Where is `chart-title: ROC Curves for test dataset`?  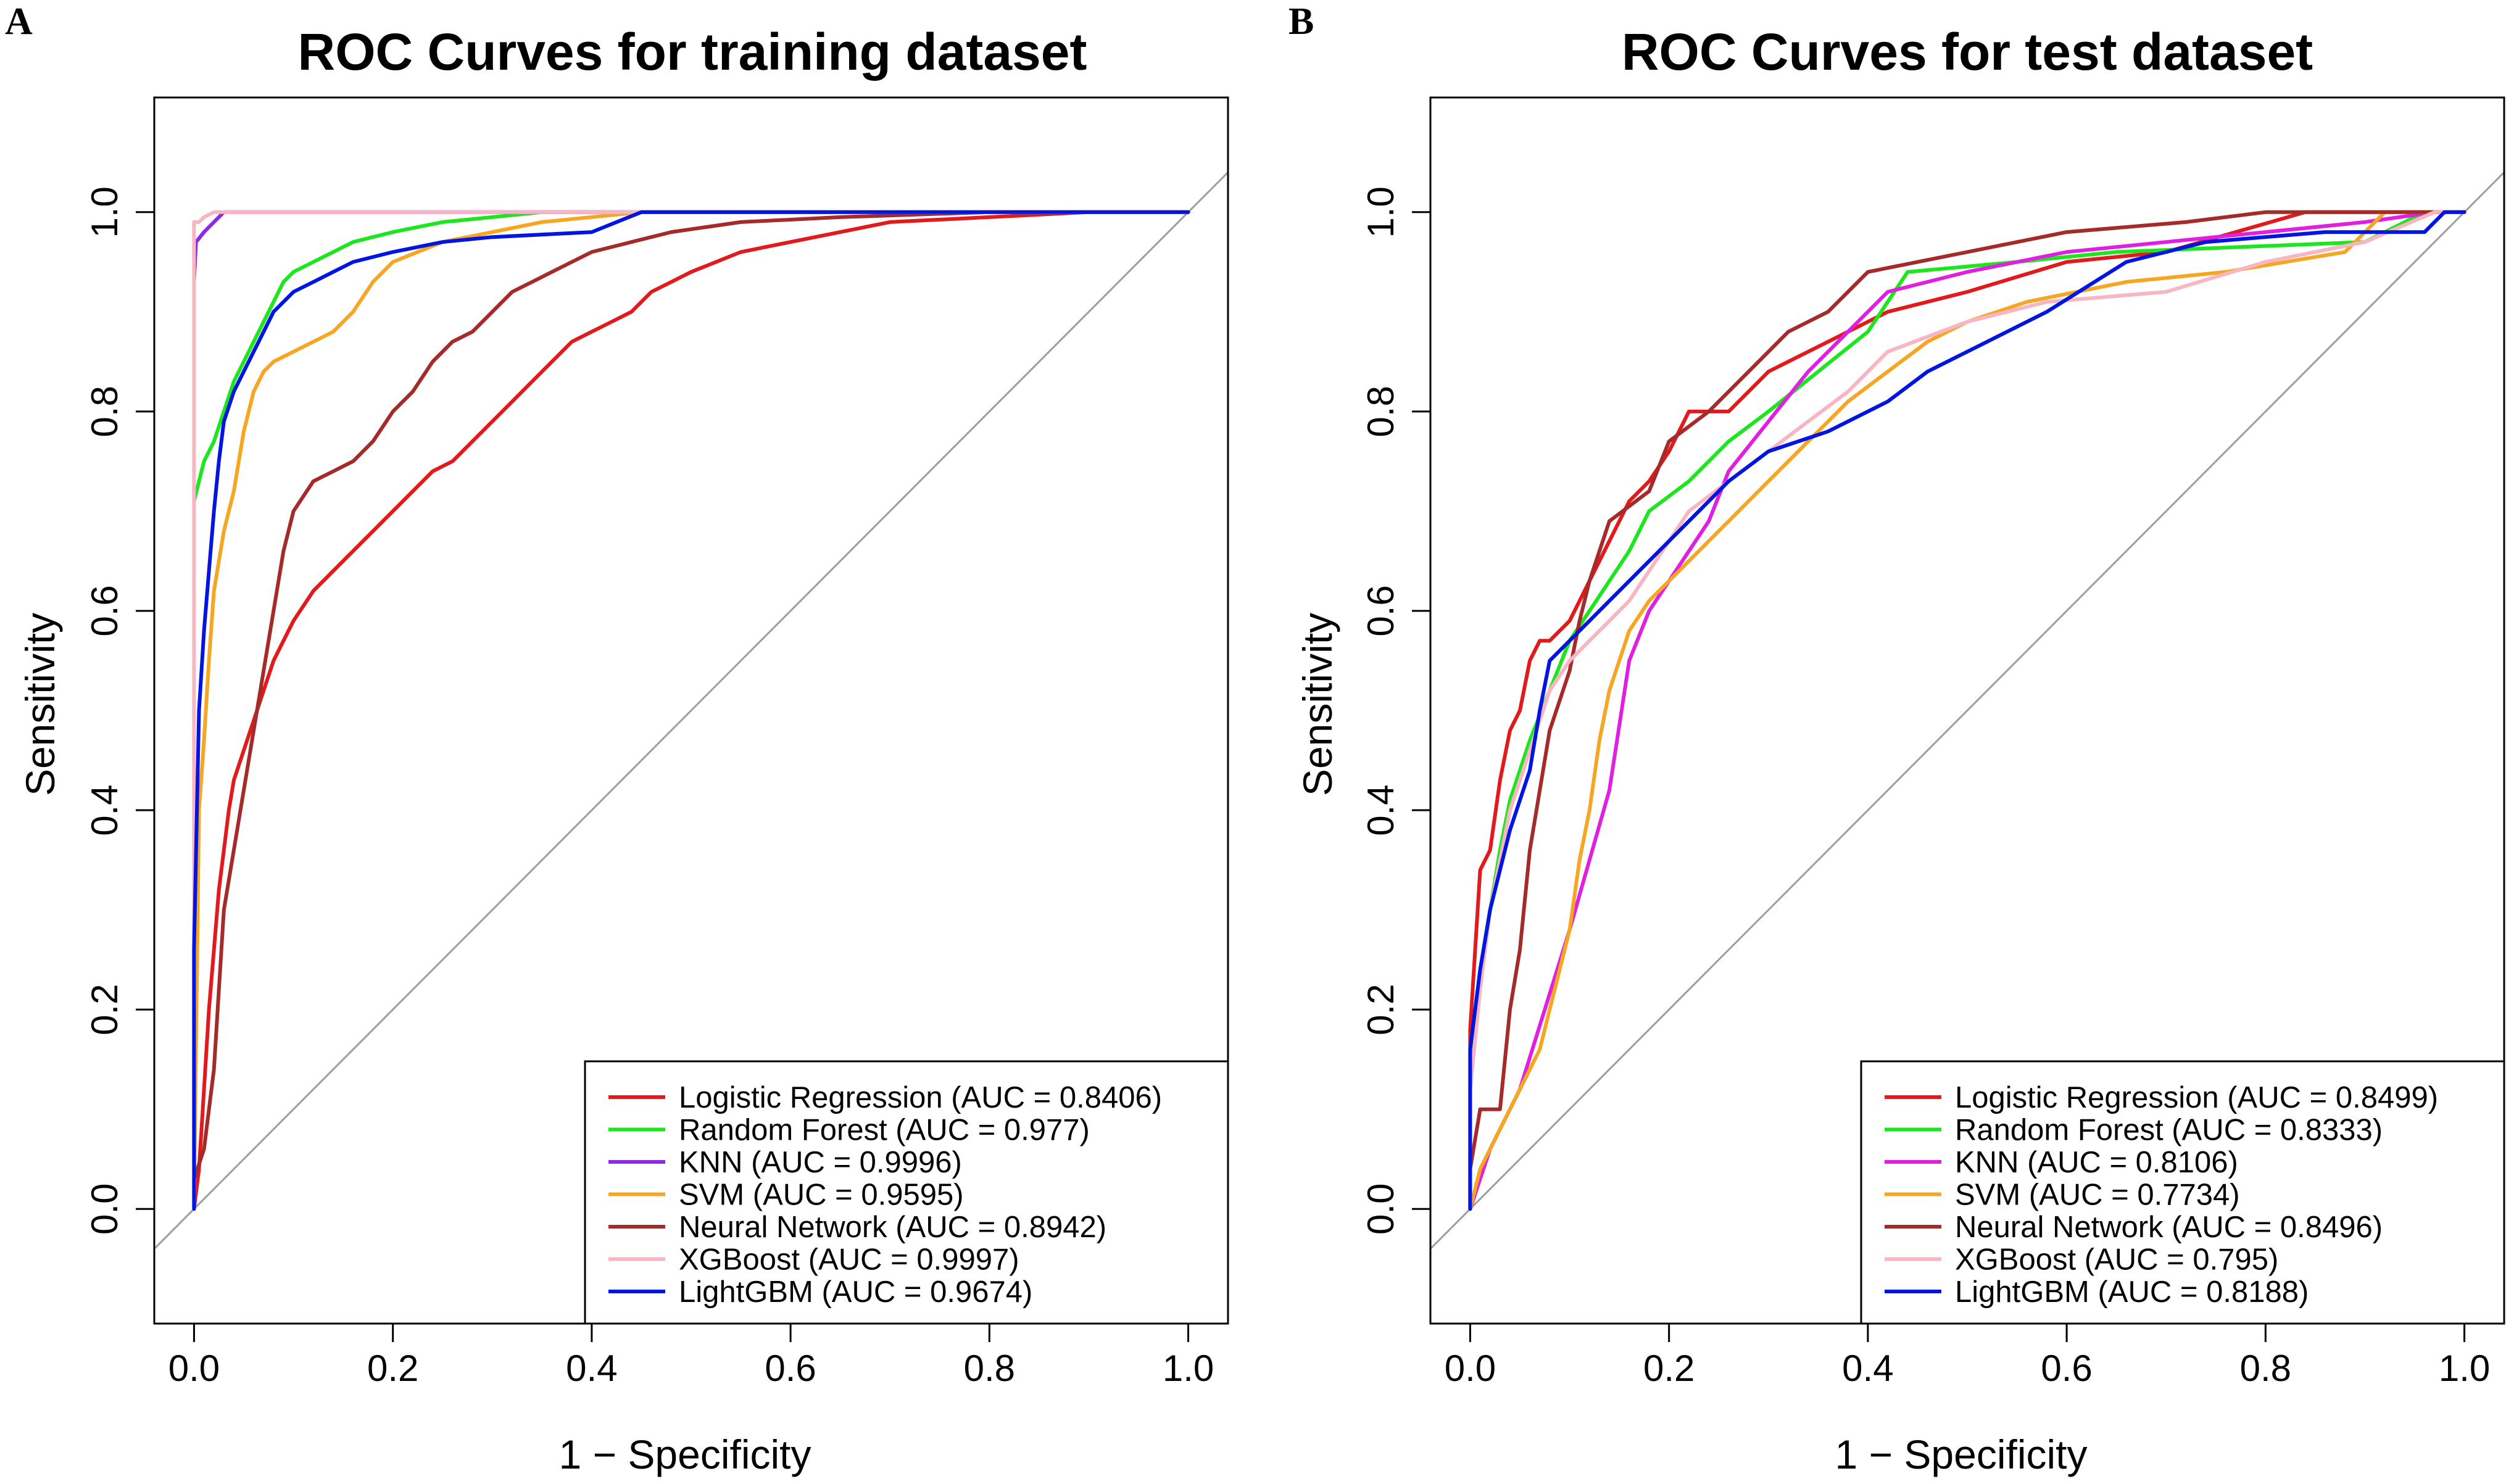 chart-title: ROC Curves for test dataset is located at coordinates (1967, 52).